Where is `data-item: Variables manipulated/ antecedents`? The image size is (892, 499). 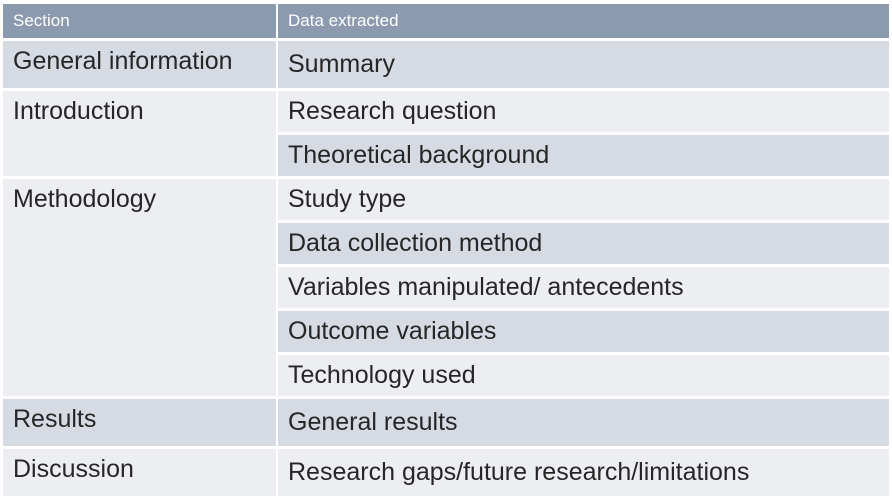 data-item: Variables manipulated/ antecedents is located at coordinates (583, 288).